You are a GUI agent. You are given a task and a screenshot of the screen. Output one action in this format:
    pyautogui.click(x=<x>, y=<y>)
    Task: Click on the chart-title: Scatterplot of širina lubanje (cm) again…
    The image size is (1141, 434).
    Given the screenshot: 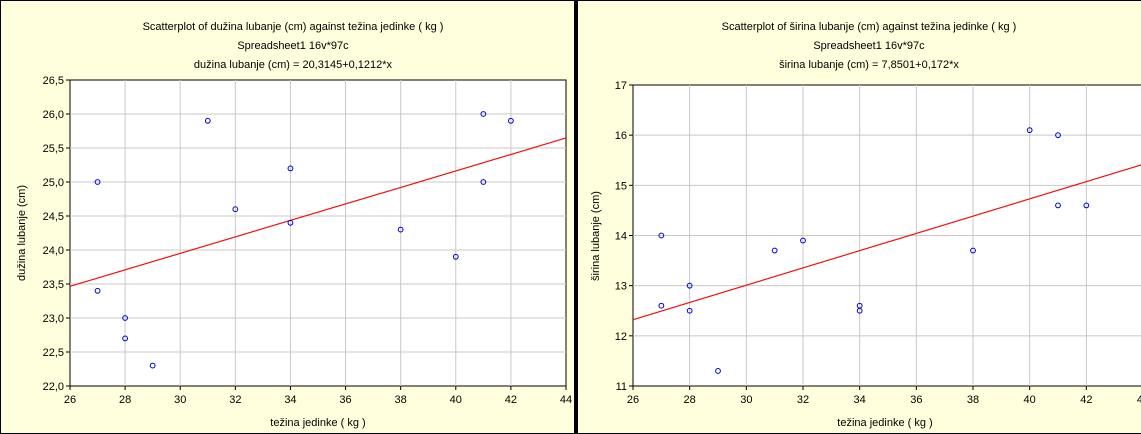 What is the action you would take?
    pyautogui.click(x=869, y=27)
    